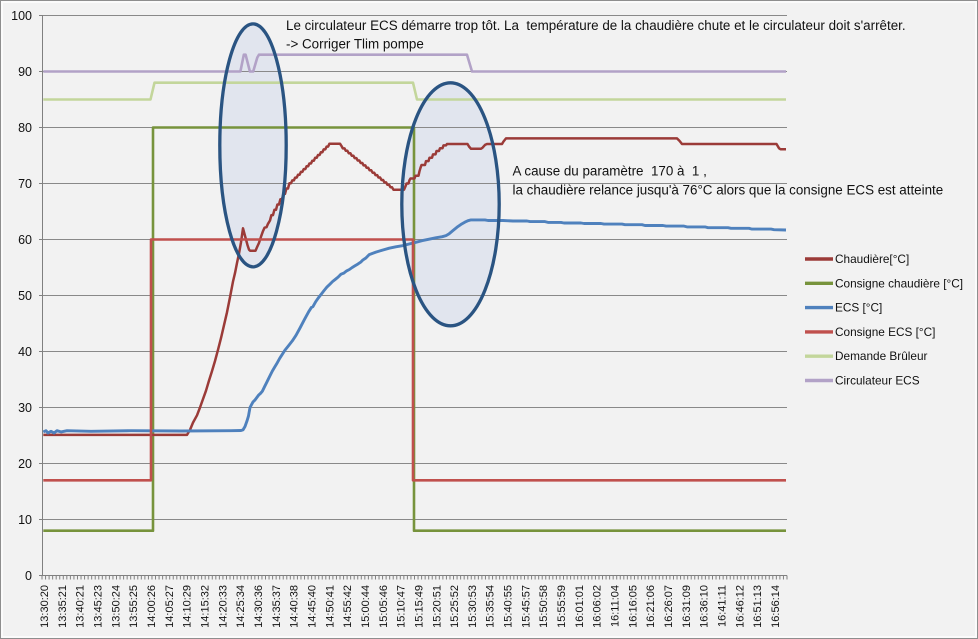 The height and width of the screenshot is (639, 978). What do you see at coordinates (259, 606) in the screenshot?
I see `svg-text: 14:30:36` at bounding box center [259, 606].